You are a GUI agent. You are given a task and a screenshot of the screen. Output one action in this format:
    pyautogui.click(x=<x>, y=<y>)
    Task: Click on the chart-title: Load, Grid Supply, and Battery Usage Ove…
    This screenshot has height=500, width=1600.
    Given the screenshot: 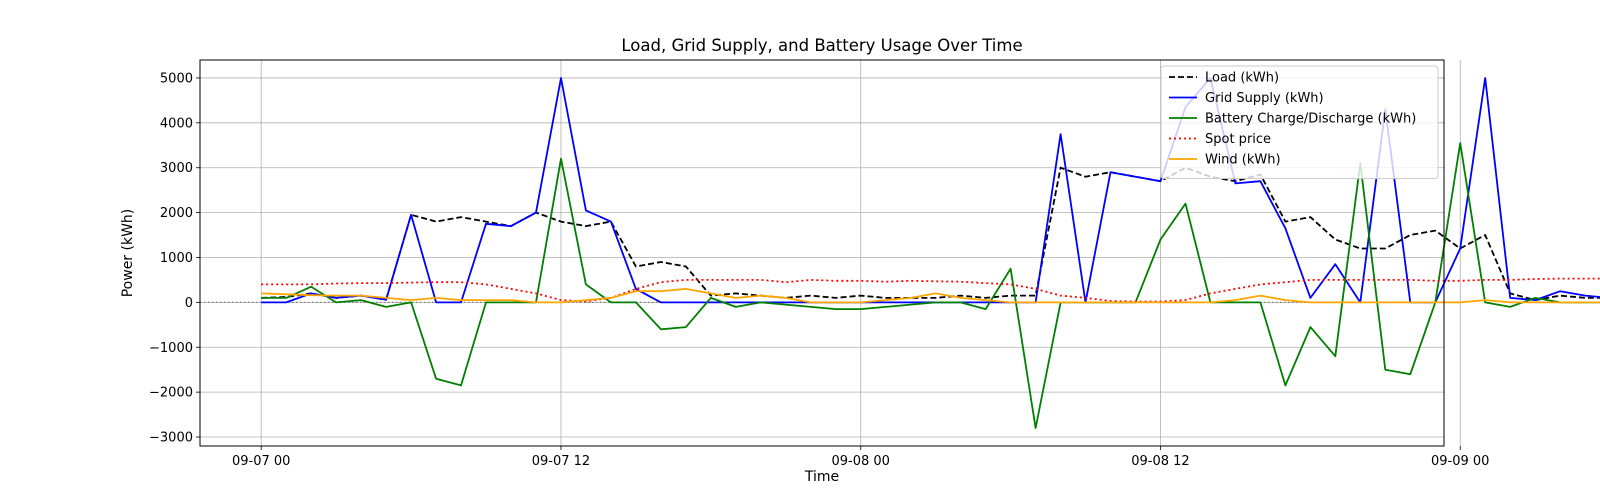 What is the action you would take?
    pyautogui.click(x=821, y=45)
    